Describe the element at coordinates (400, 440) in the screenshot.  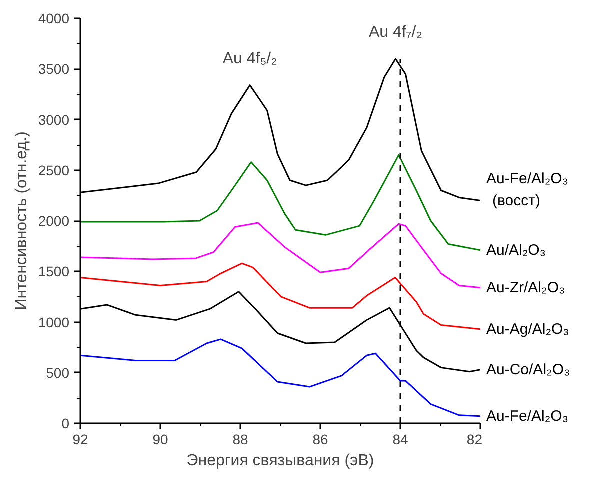
I see `x-tick-label: 84` at that location.